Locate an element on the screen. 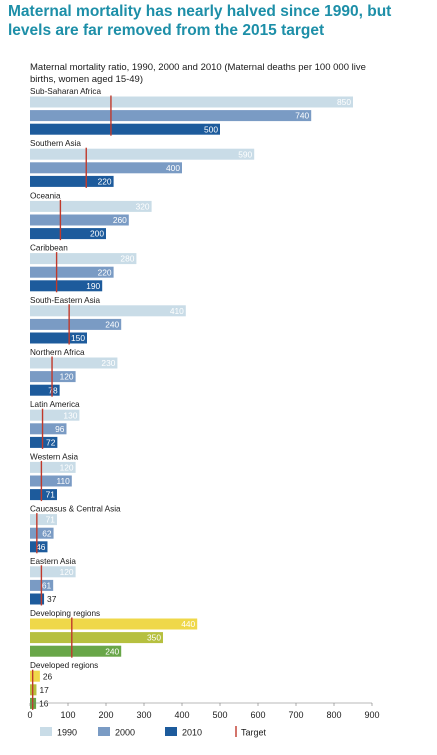  x-tick-label: 900 is located at coordinates (371, 715).